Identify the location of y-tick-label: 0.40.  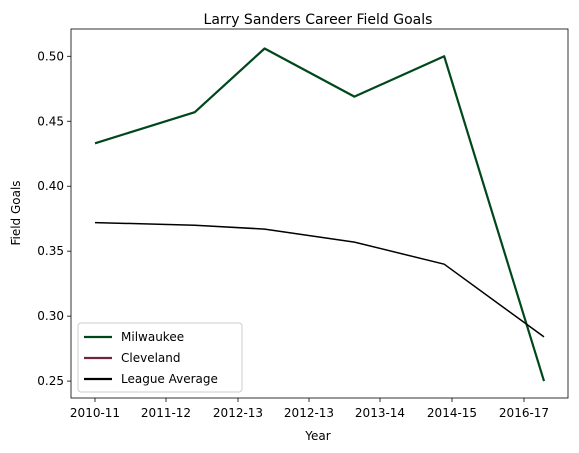
(50, 186).